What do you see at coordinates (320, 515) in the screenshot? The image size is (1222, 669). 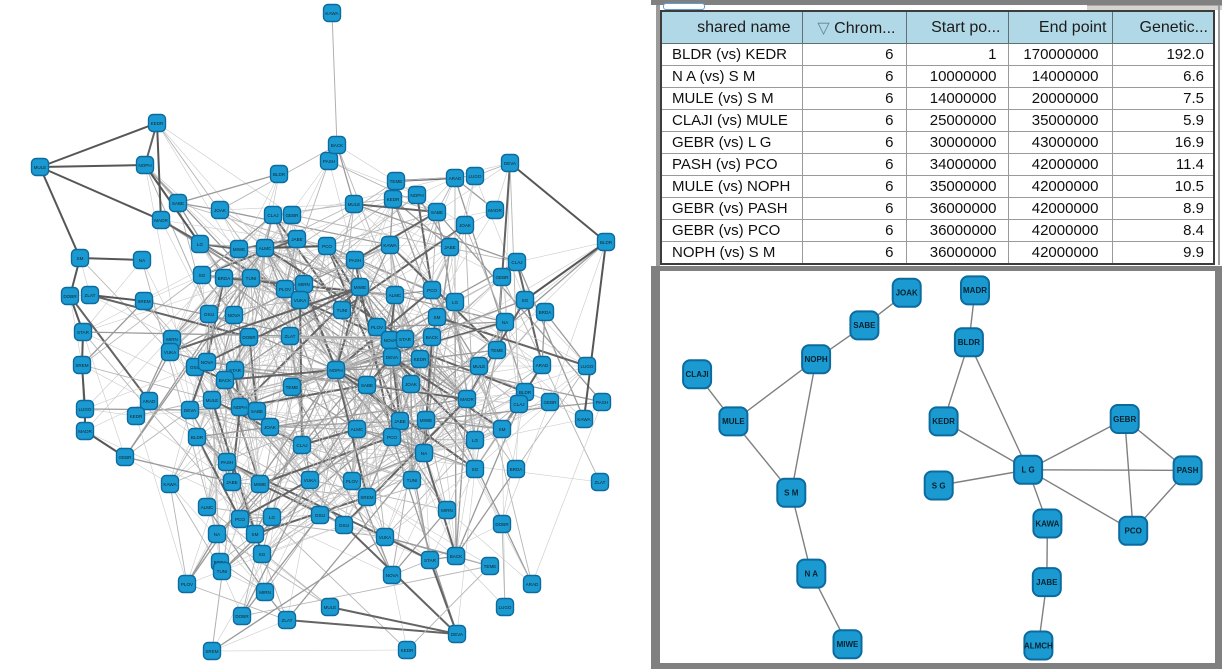 I see `svg-text: OSIJ` at bounding box center [320, 515].